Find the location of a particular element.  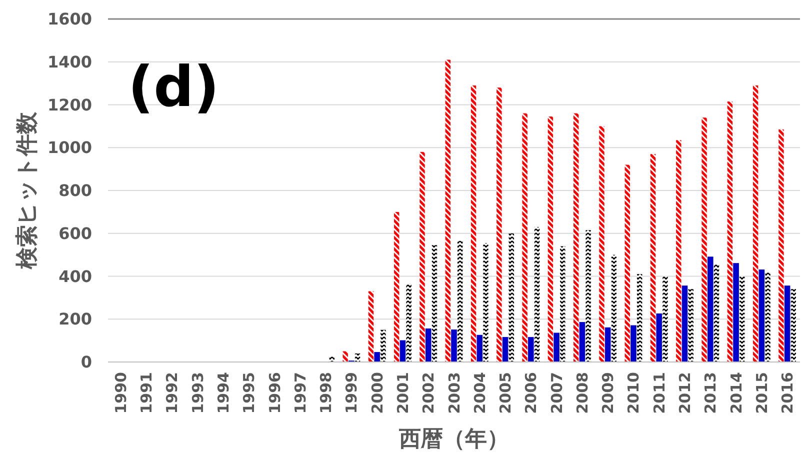

y-tick-label: 200 is located at coordinates (75, 319).